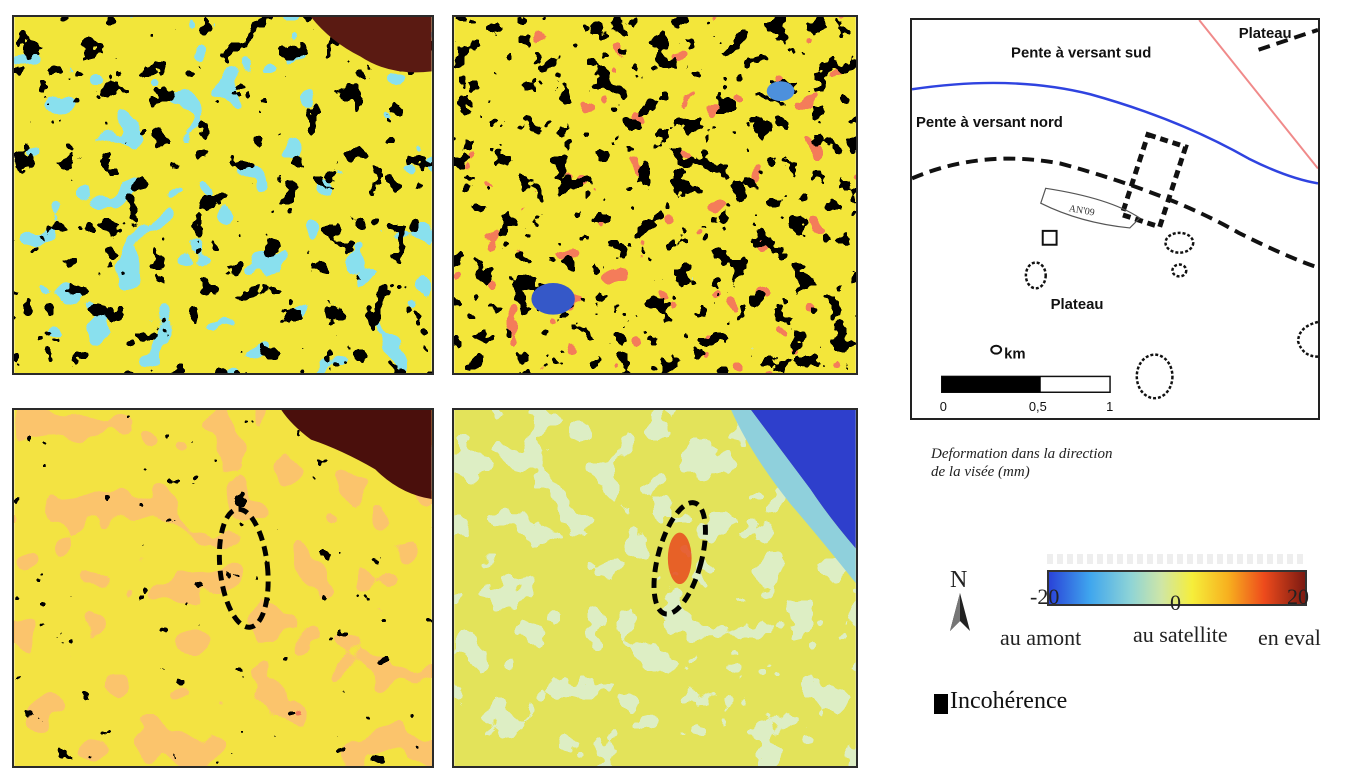 The image size is (1357, 768). Describe the element at coordinates (1038, 406) in the screenshot. I see `scale-tick-0-5: 0,5` at that location.